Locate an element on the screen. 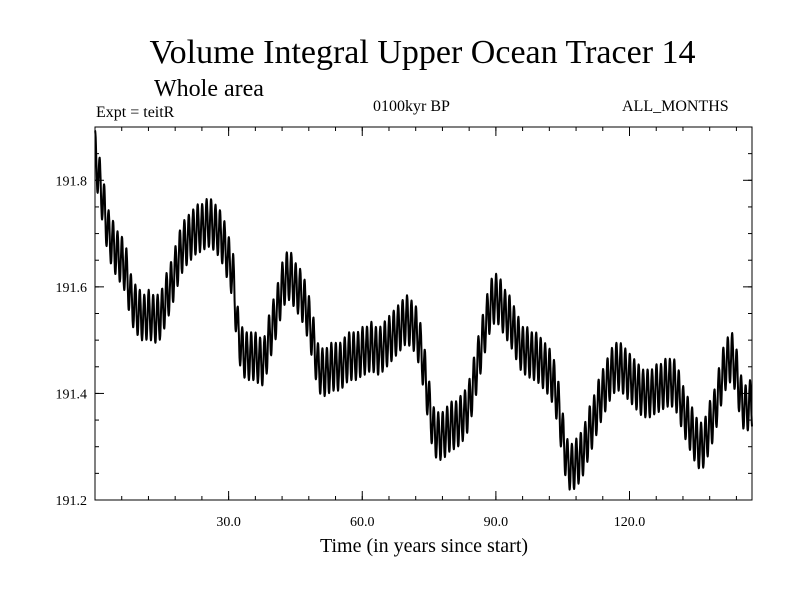 The image size is (800, 600). x-tick-label: 30.0 is located at coordinates (228, 522).